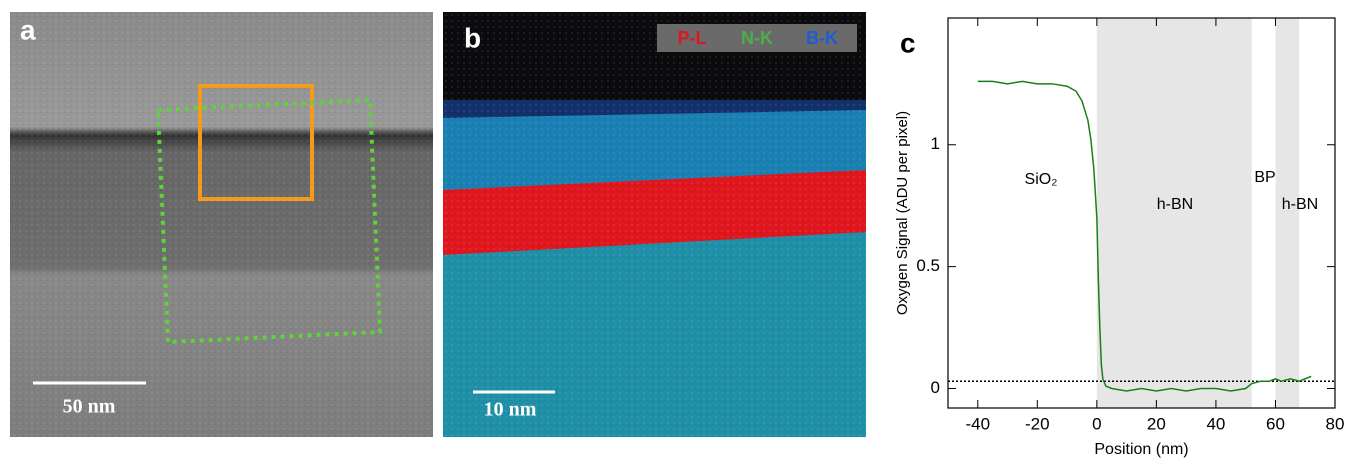 This screenshot has height=464, width=1347. What do you see at coordinates (1335, 423) in the screenshot?
I see `x-tick-label: 80` at bounding box center [1335, 423].